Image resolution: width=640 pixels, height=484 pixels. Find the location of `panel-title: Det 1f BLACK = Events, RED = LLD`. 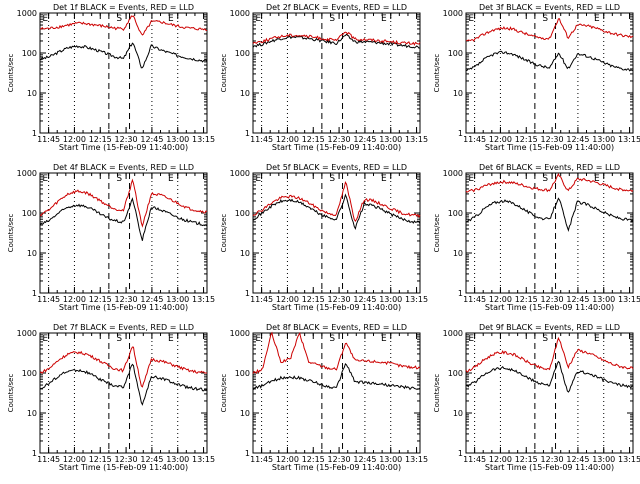

panel-title: Det 1f BLACK = Events, RED = LLD is located at coordinates (123, 7).